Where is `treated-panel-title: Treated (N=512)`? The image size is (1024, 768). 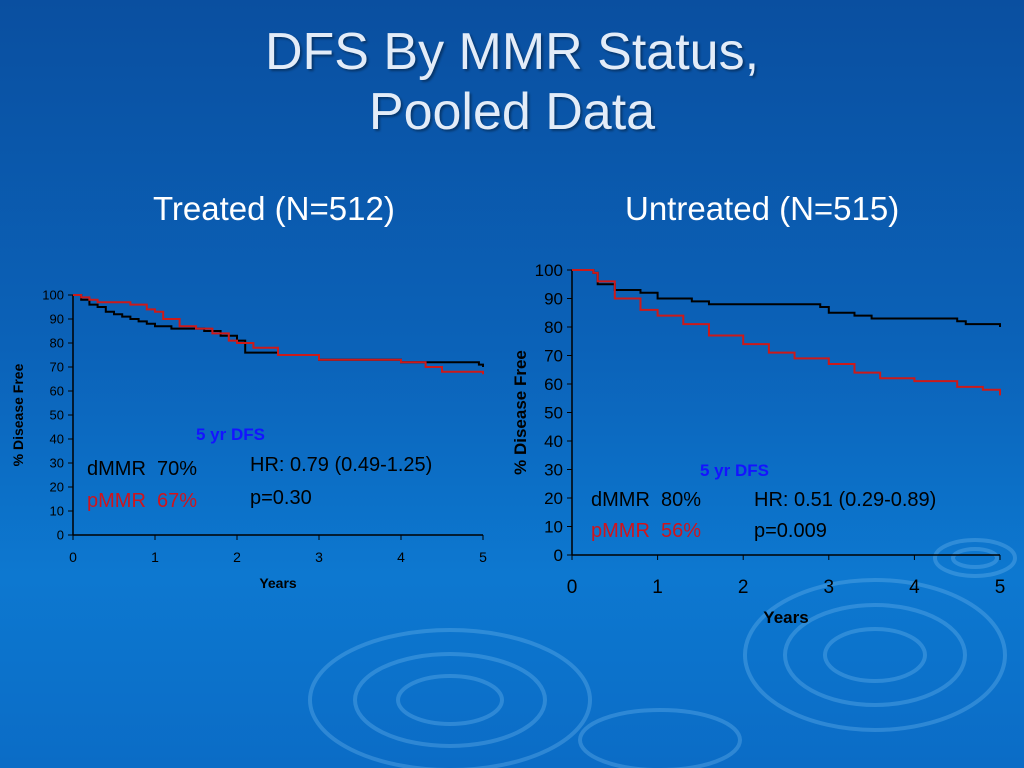 treated-panel-title: Treated (N=512) is located at coordinates (274, 208).